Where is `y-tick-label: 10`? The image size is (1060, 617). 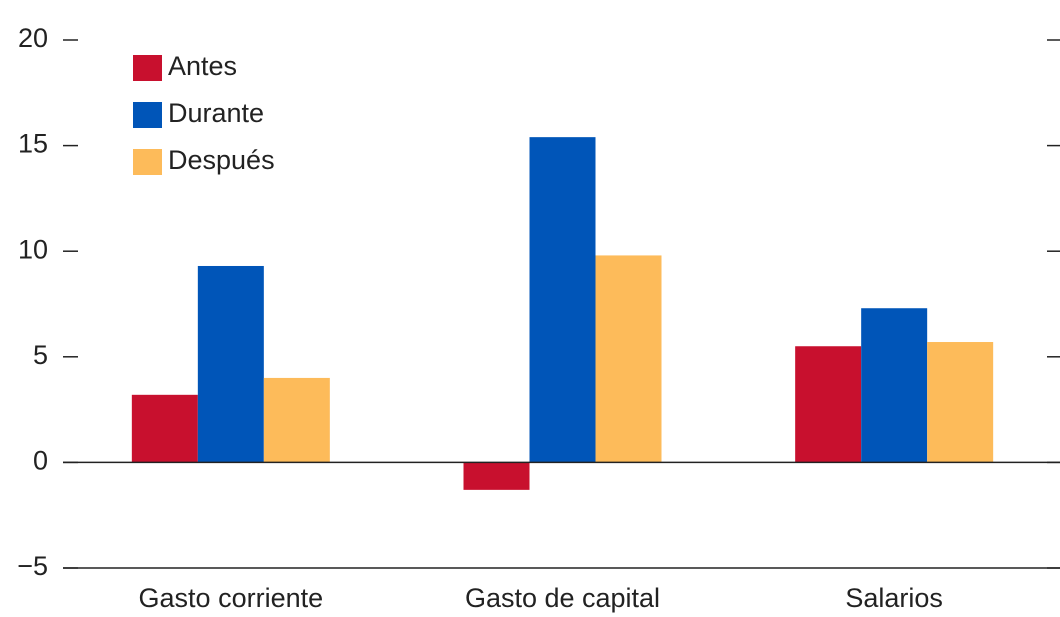 y-tick-label: 10 is located at coordinates (33, 249).